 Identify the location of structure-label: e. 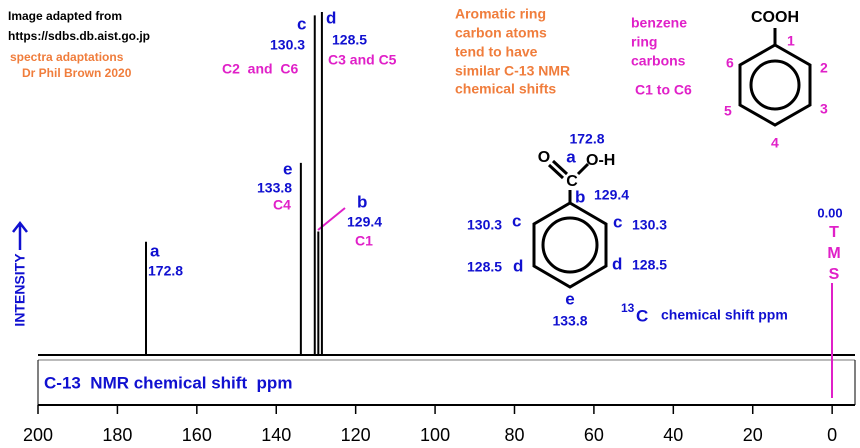
(569, 298).